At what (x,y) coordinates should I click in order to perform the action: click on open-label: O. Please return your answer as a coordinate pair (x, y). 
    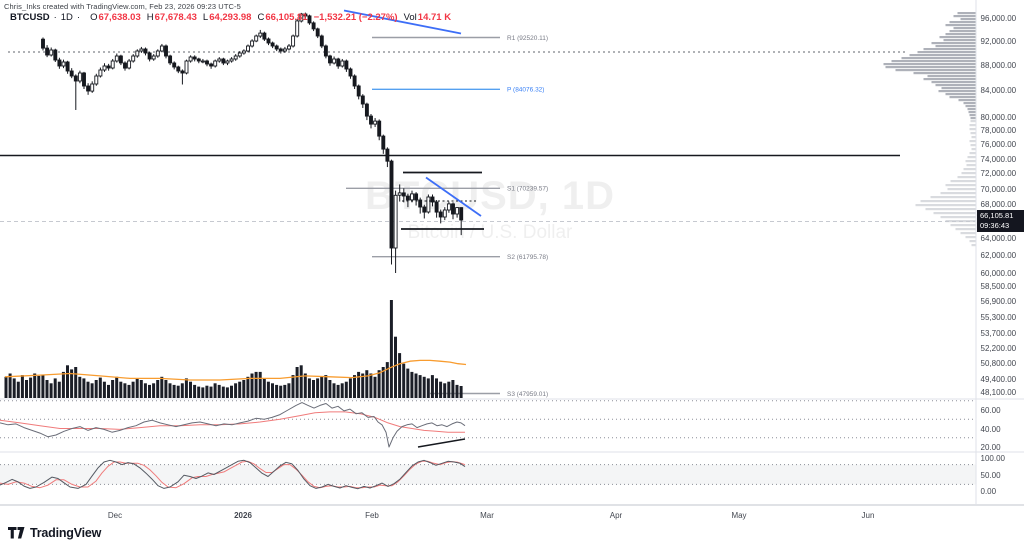
    Looking at the image, I should click on (94, 17).